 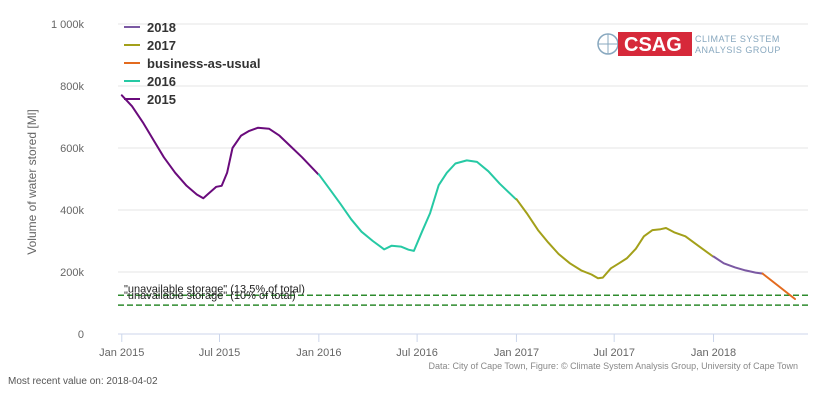 I want to click on logo-line-2: ANALYSIS GROUP, so click(x=738, y=50).